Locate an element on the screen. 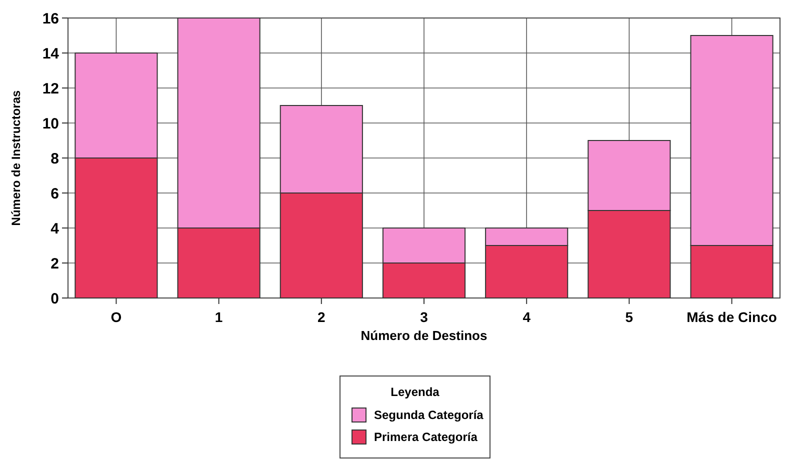 This screenshot has width=792, height=460. y-tick-label: 14 is located at coordinates (51, 53).